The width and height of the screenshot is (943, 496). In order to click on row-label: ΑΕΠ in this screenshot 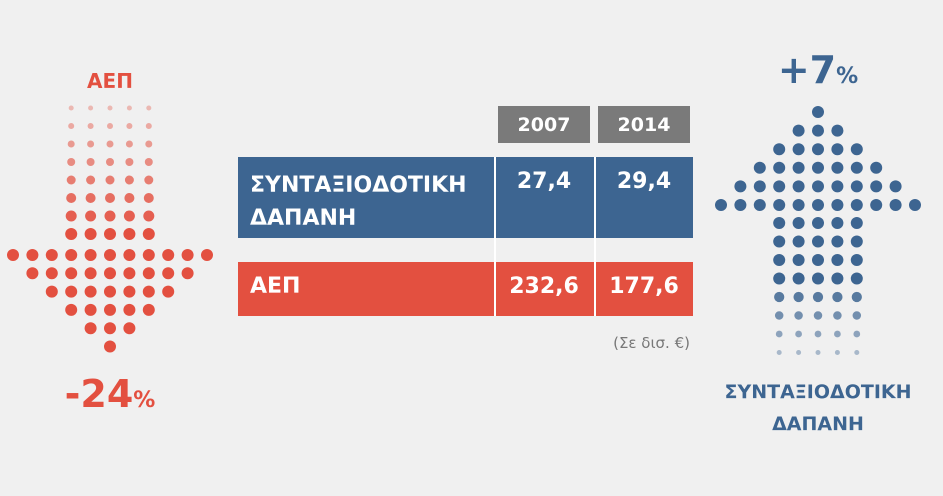, I will do `click(275, 286)`.